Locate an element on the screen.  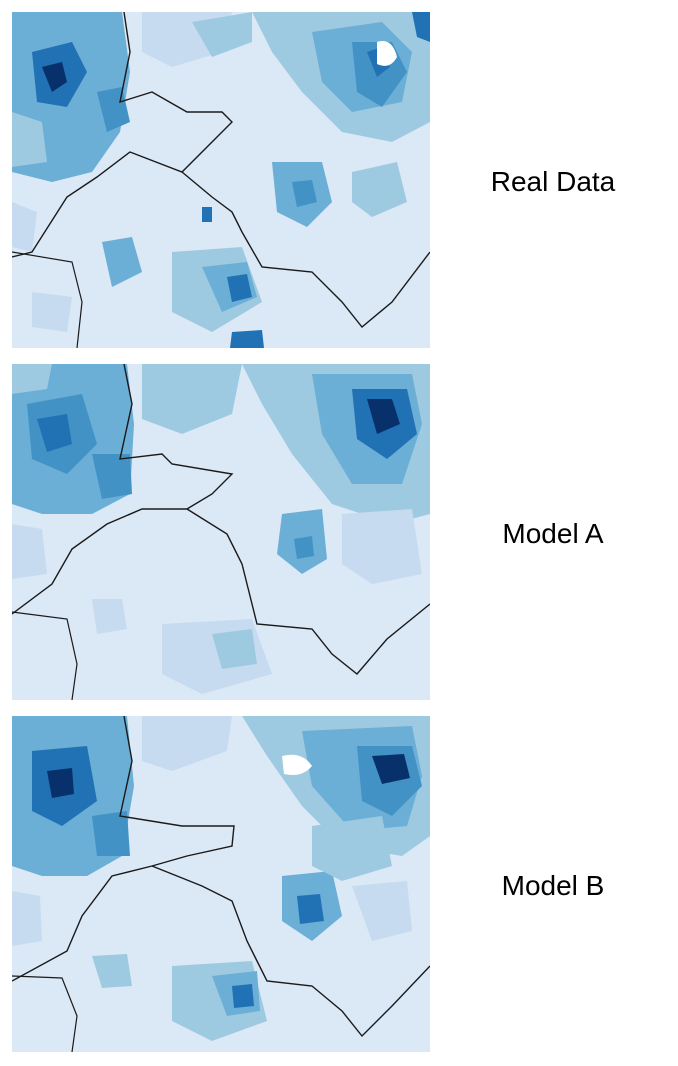
panel-label-real-data: Real Data is located at coordinates (553, 181).